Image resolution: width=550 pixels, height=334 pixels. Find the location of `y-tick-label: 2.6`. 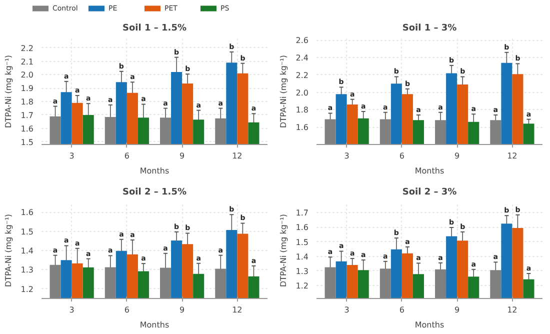

y-tick-label: 2.6 is located at coordinates (302, 41).